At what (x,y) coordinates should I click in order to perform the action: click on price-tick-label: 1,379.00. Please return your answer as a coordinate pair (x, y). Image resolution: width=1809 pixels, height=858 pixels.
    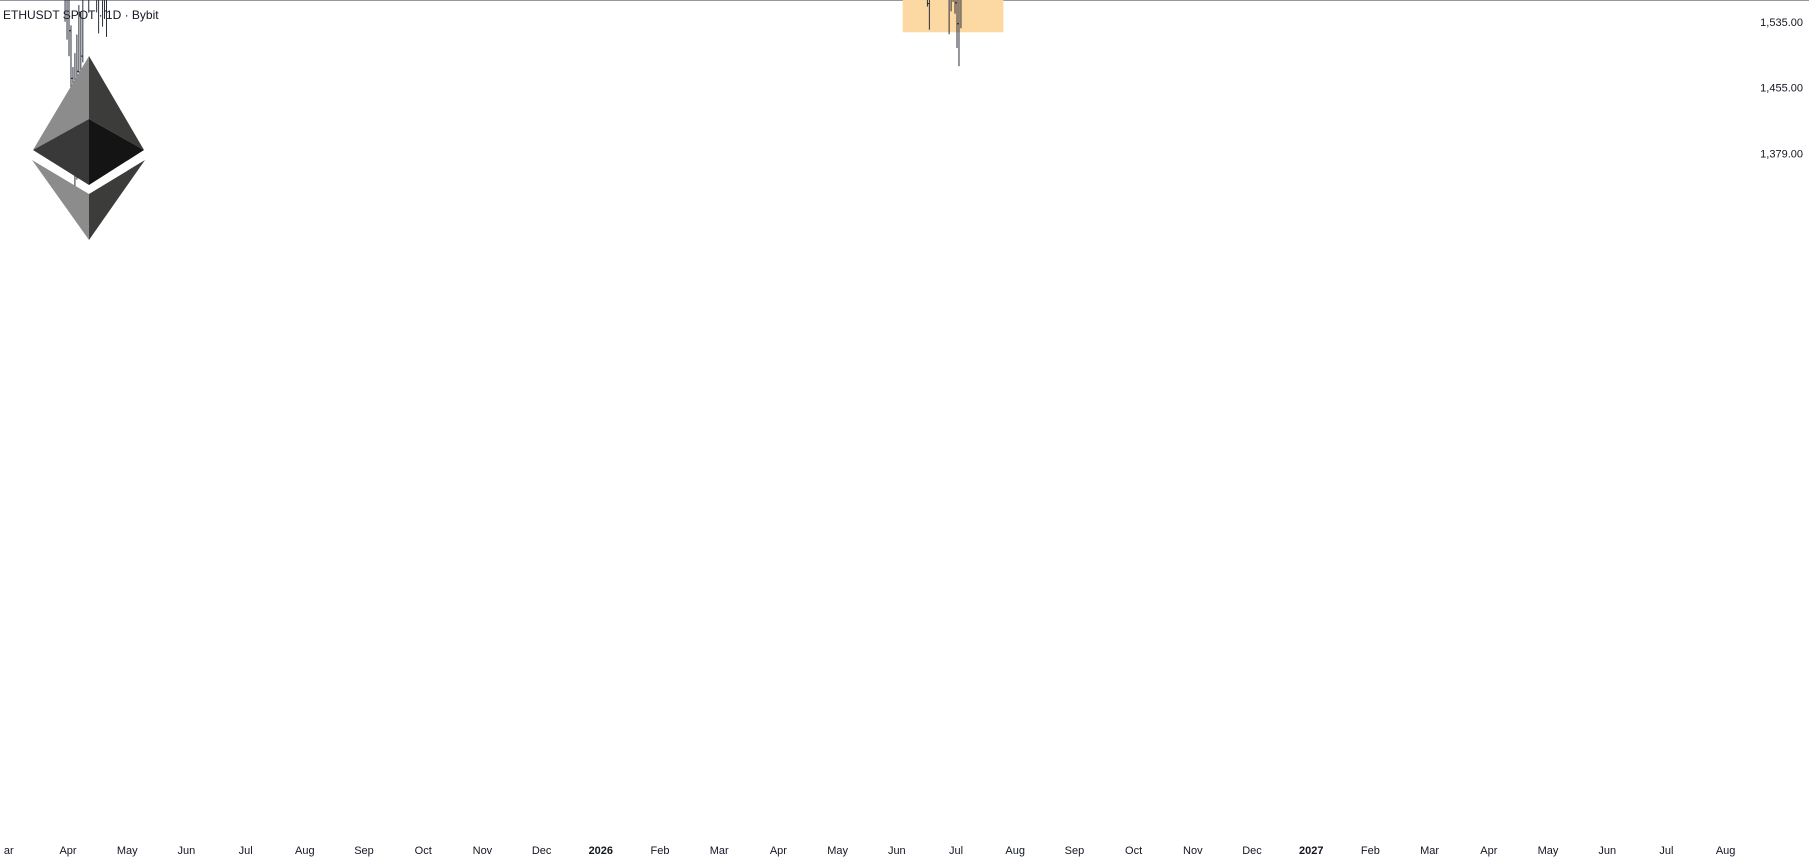
    Looking at the image, I should click on (1781, 154).